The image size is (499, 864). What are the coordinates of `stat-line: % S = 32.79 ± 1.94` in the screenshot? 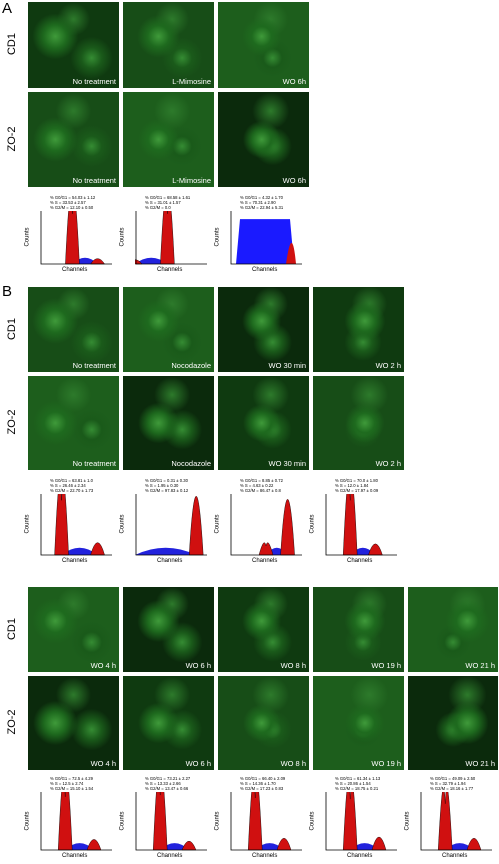 It's located at (448, 783).